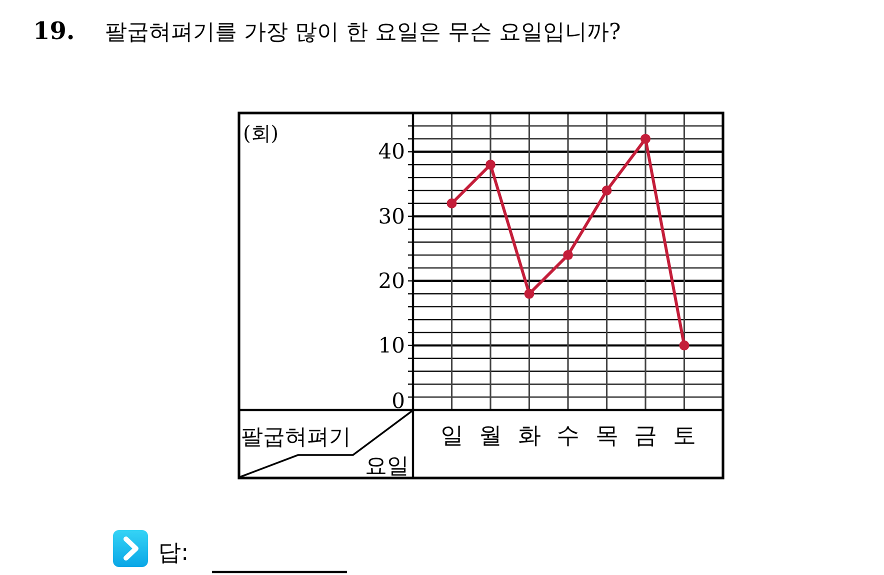 The height and width of the screenshot is (575, 884). I want to click on y-tick-label: 30, so click(391, 216).